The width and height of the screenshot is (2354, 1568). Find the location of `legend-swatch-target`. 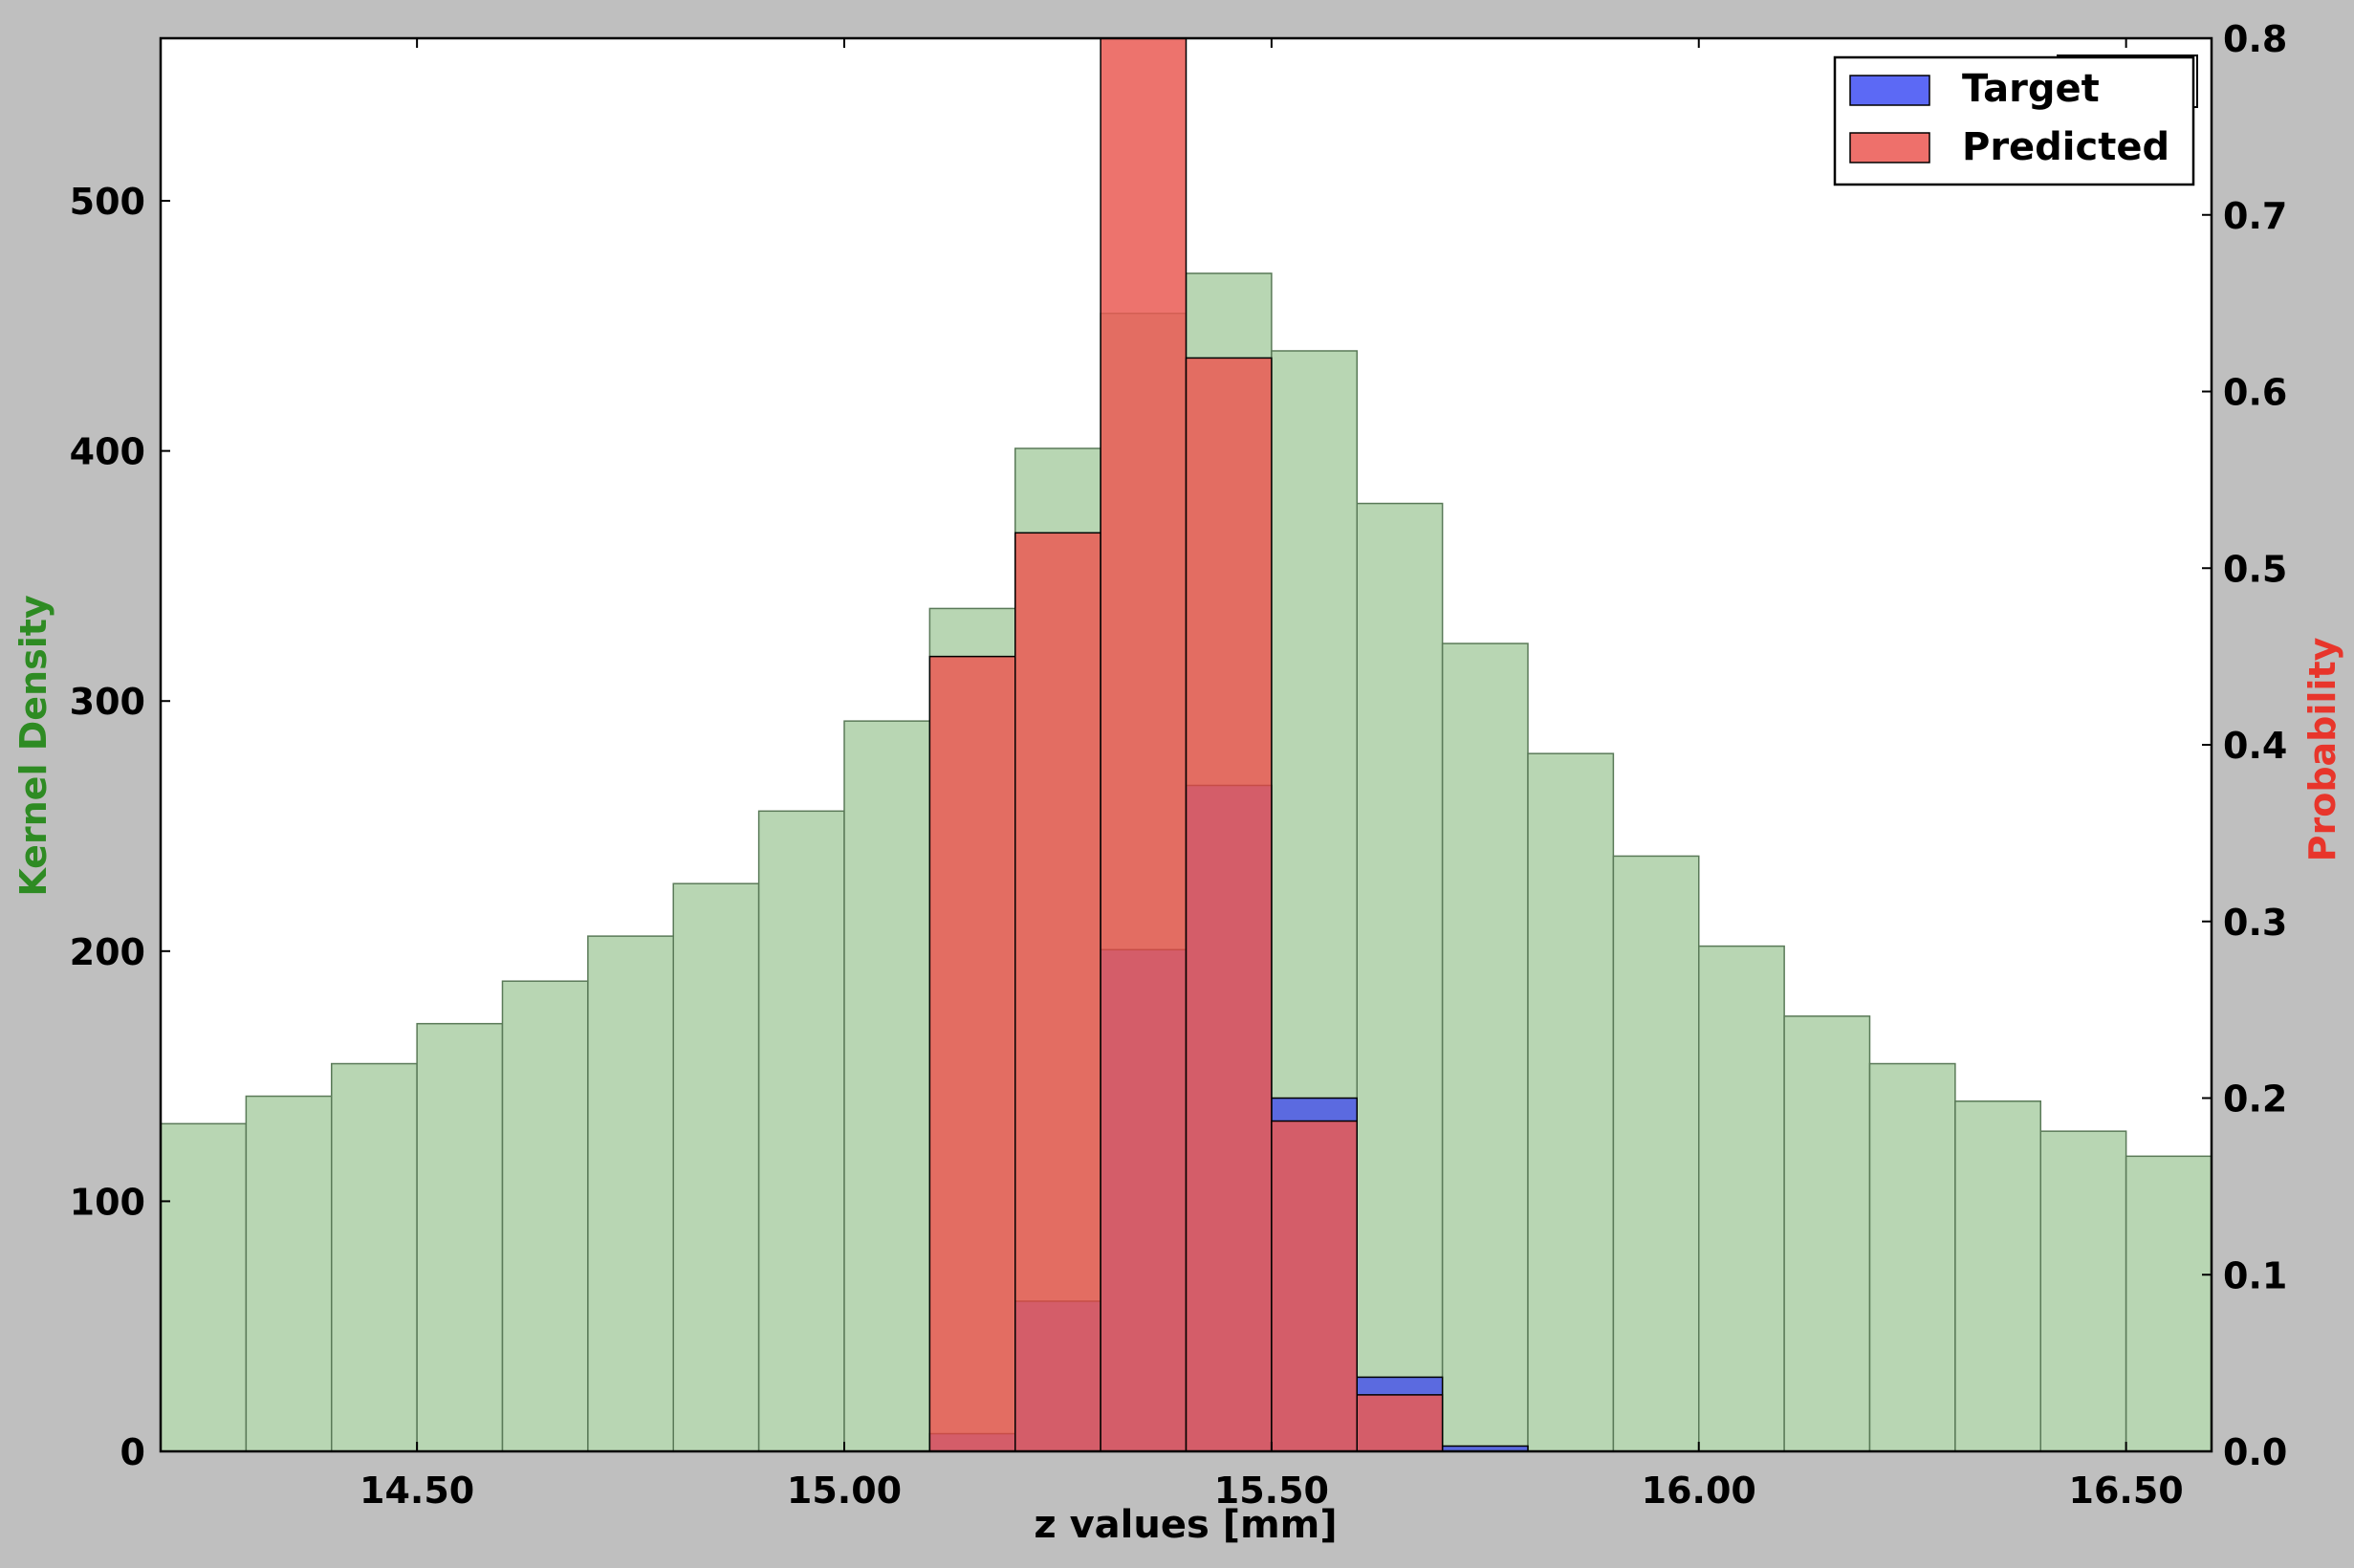

legend-swatch-target is located at coordinates (1890, 90).